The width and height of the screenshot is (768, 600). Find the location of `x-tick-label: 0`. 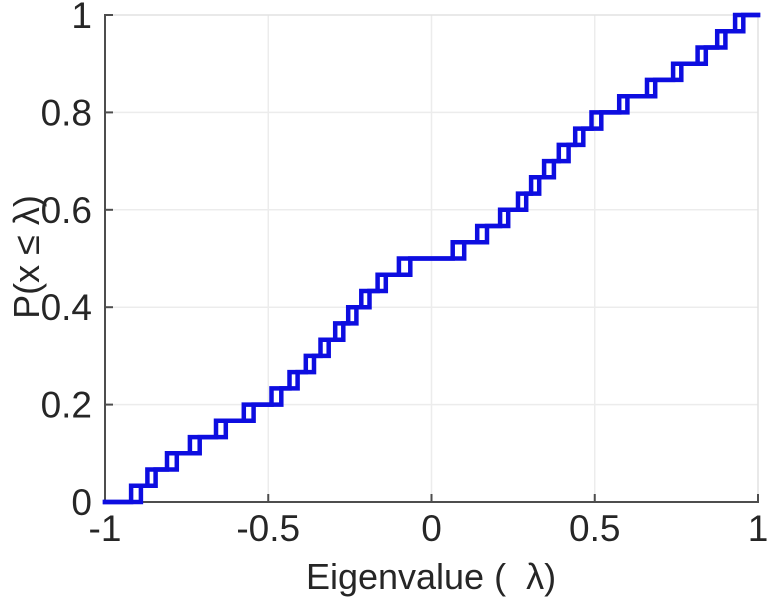

x-tick-label: 0 is located at coordinates (431, 528).